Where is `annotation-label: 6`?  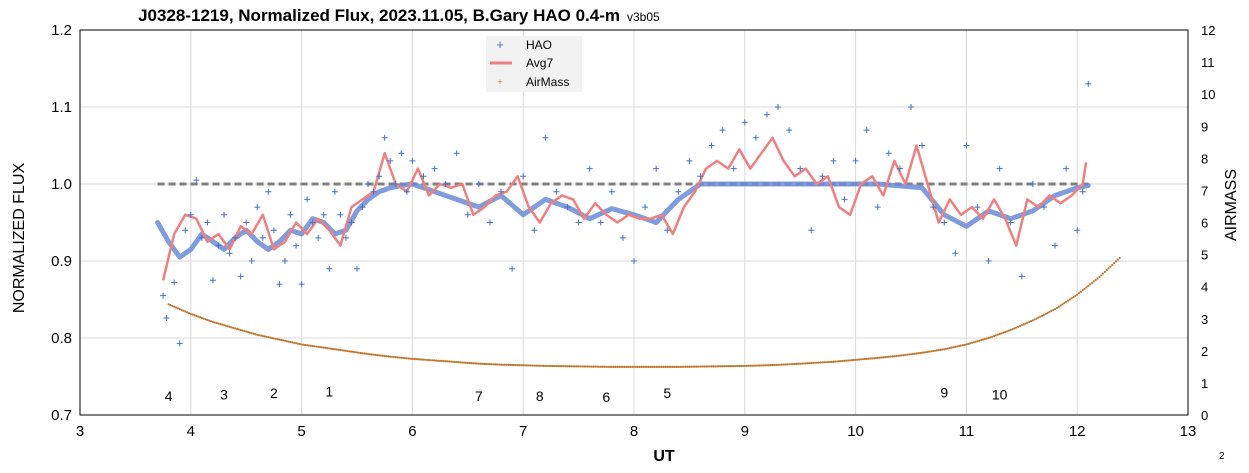
annotation-label: 6 is located at coordinates (606, 397).